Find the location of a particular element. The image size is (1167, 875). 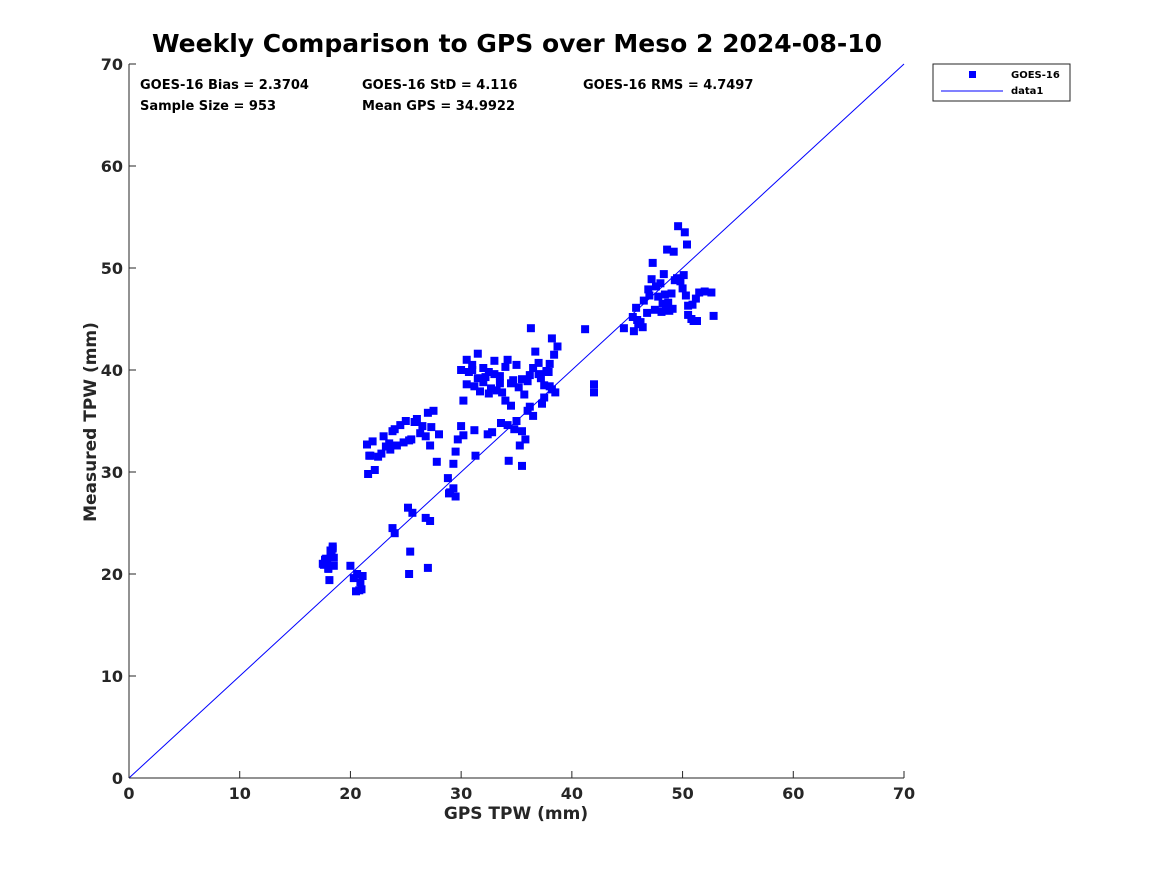

y-tick-label: 10 is located at coordinates (112, 676).